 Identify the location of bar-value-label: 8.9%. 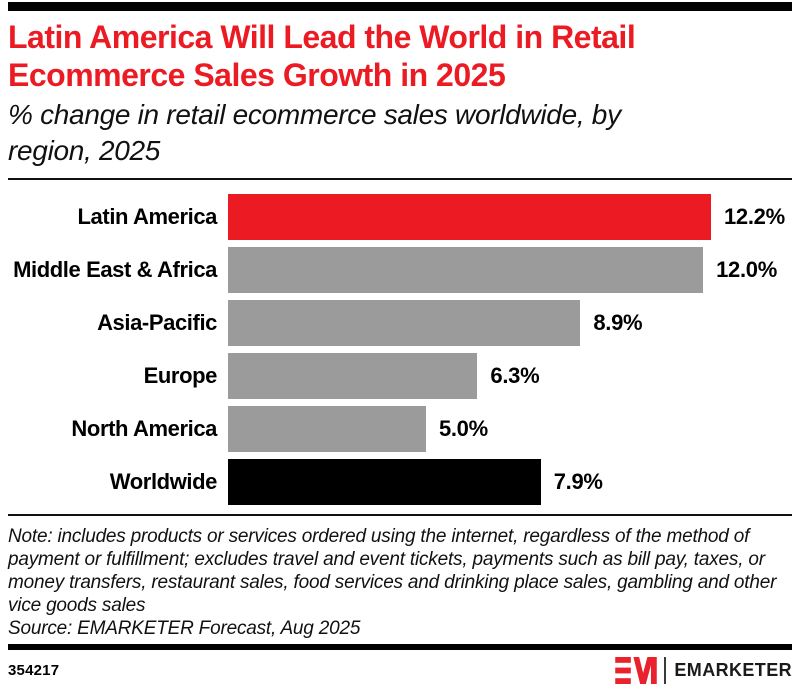
(618, 322).